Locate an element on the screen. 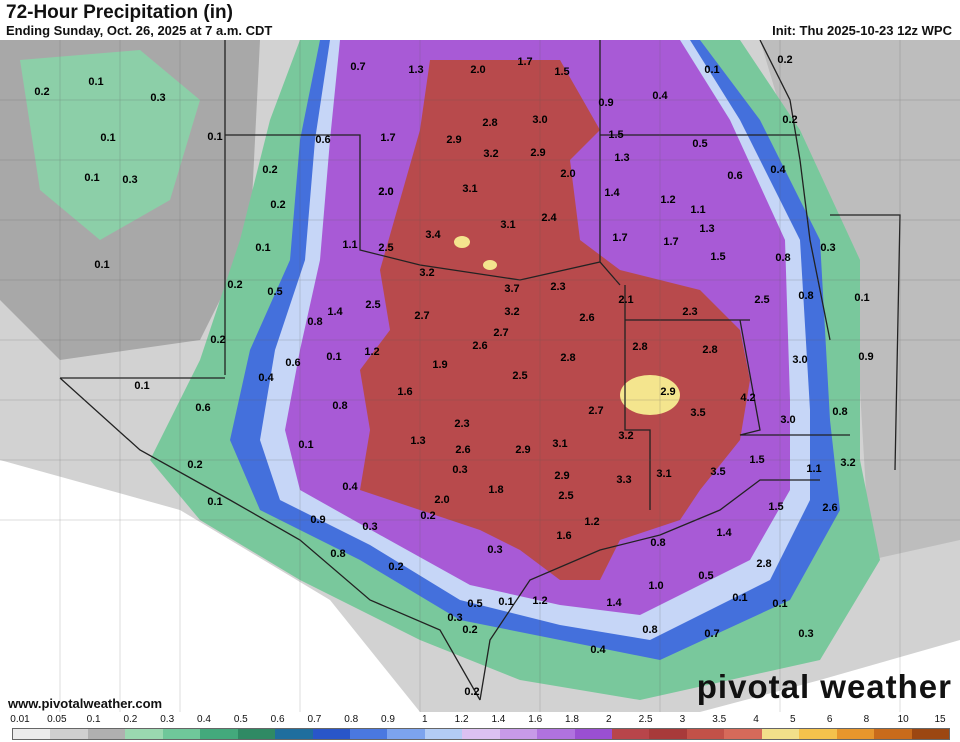 The width and height of the screenshot is (960, 742). legend-tick-label: 1.4 is located at coordinates (498, 719).